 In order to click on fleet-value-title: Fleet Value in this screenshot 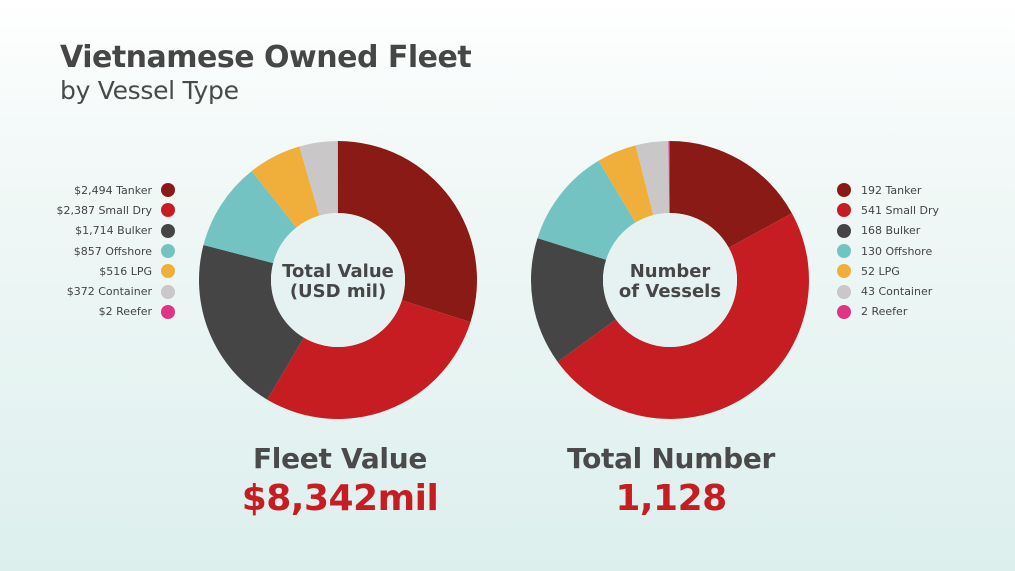, I will do `click(340, 458)`.